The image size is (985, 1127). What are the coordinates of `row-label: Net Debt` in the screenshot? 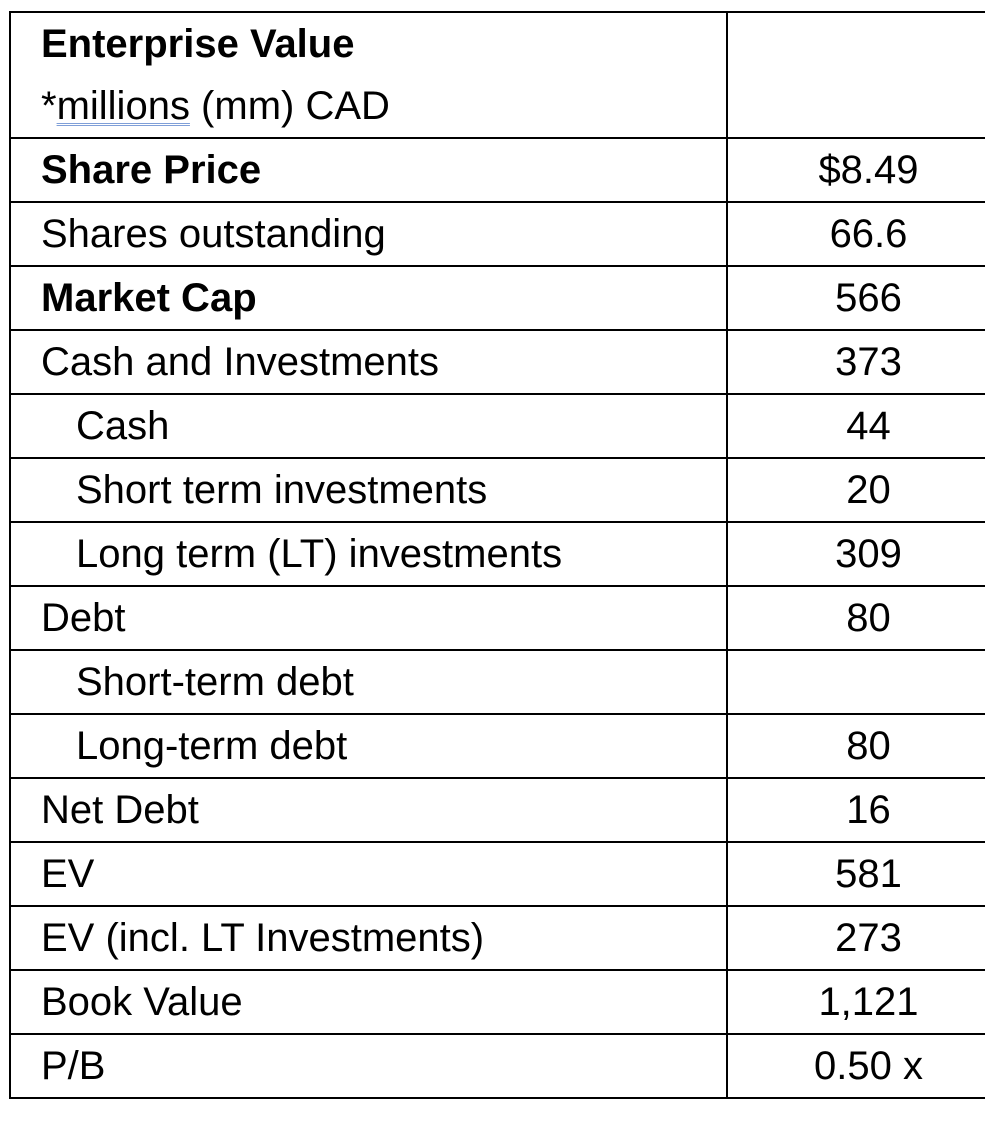 It's located at (368, 810).